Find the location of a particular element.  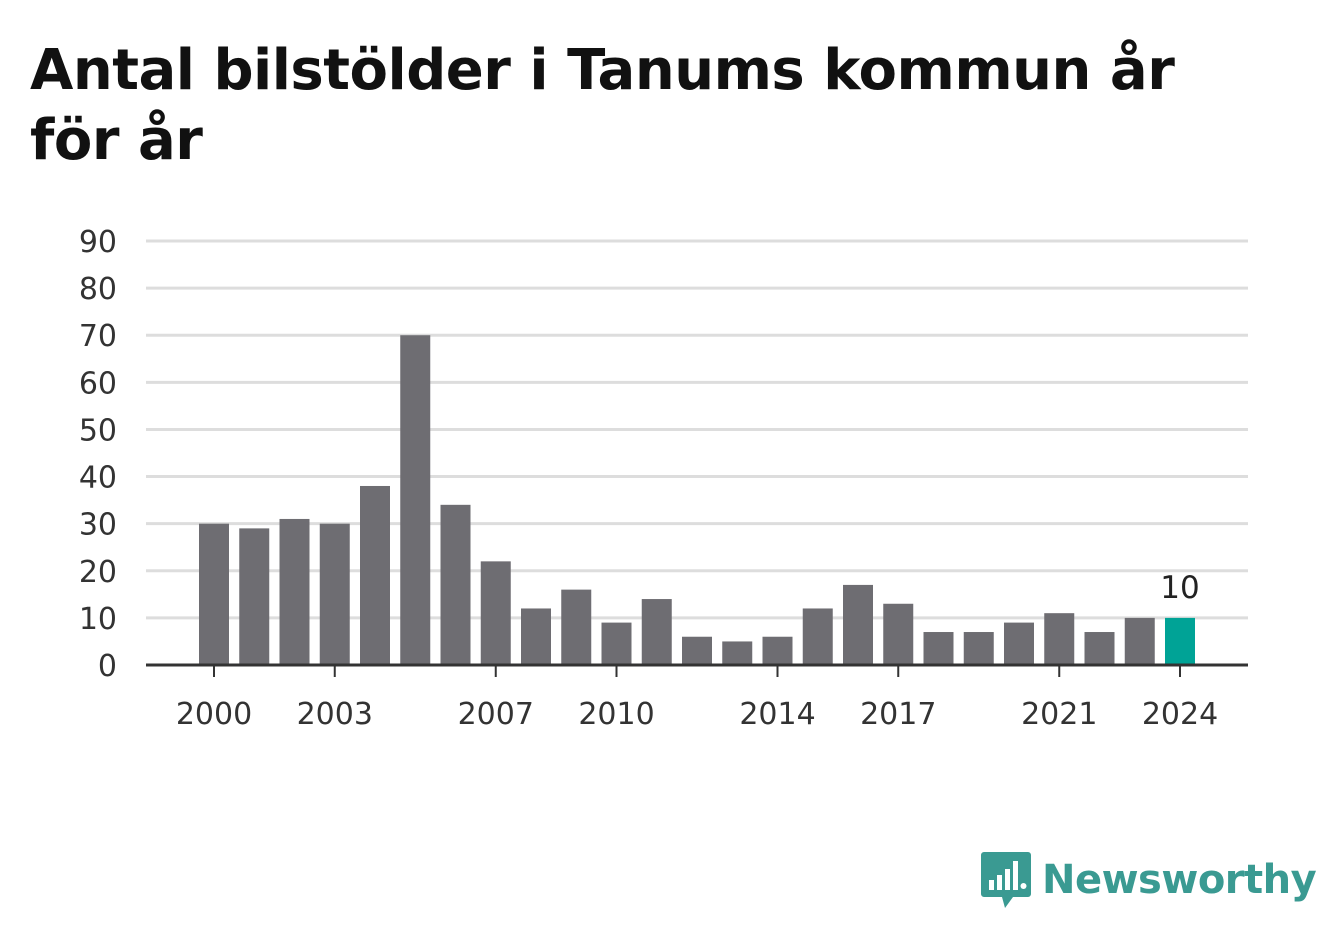

y-axis-ticks: 0 10 20 30 40 50 60 70 80 90 is located at coordinates (98, 454).